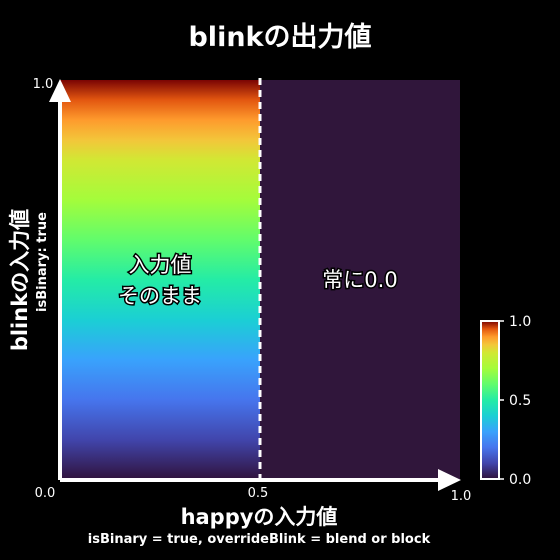  Describe the element at coordinates (520, 480) in the screenshot. I see `colorbar-label-min: 0.0` at that location.